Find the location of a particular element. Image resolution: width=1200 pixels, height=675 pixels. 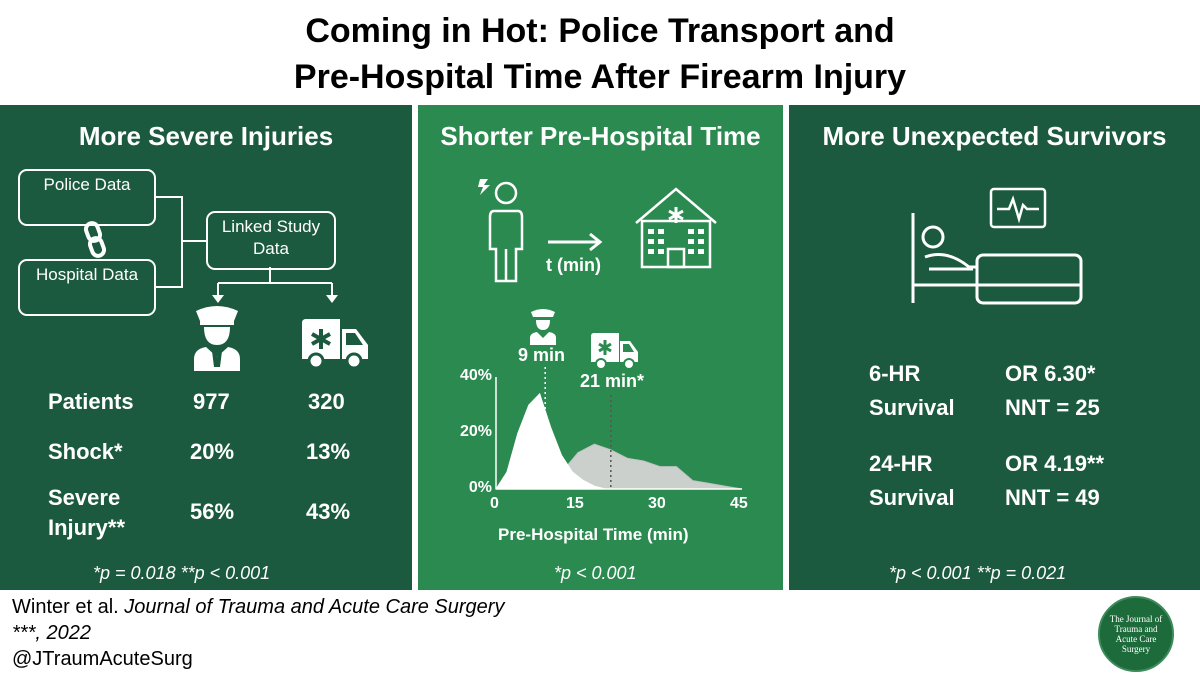

footnote: *p = 0.018 **p < 0.001 is located at coordinates (182, 573).